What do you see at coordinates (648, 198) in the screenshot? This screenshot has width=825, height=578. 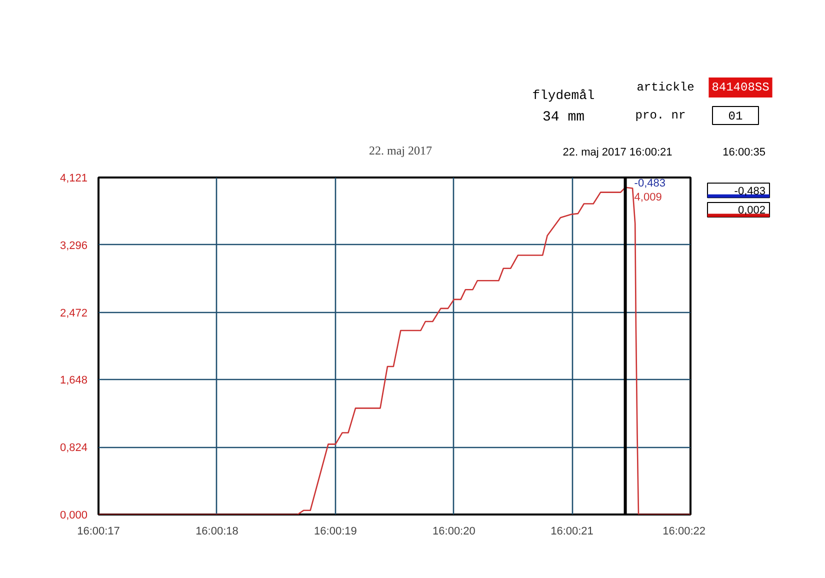 I see `annotation: 4,009` at bounding box center [648, 198].